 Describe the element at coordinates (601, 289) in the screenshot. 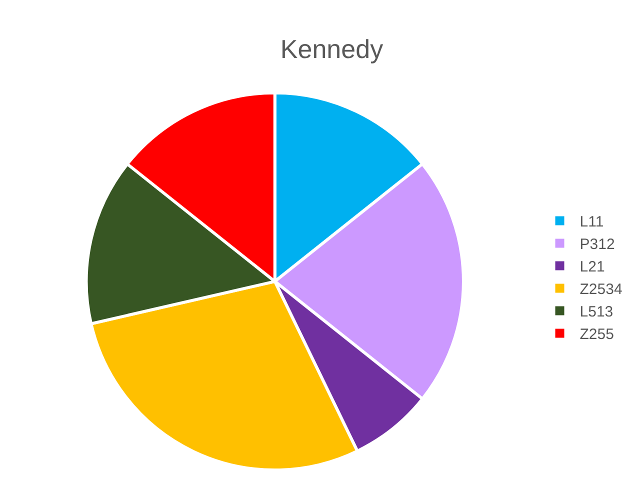

I see `legend-label: Z2534` at that location.